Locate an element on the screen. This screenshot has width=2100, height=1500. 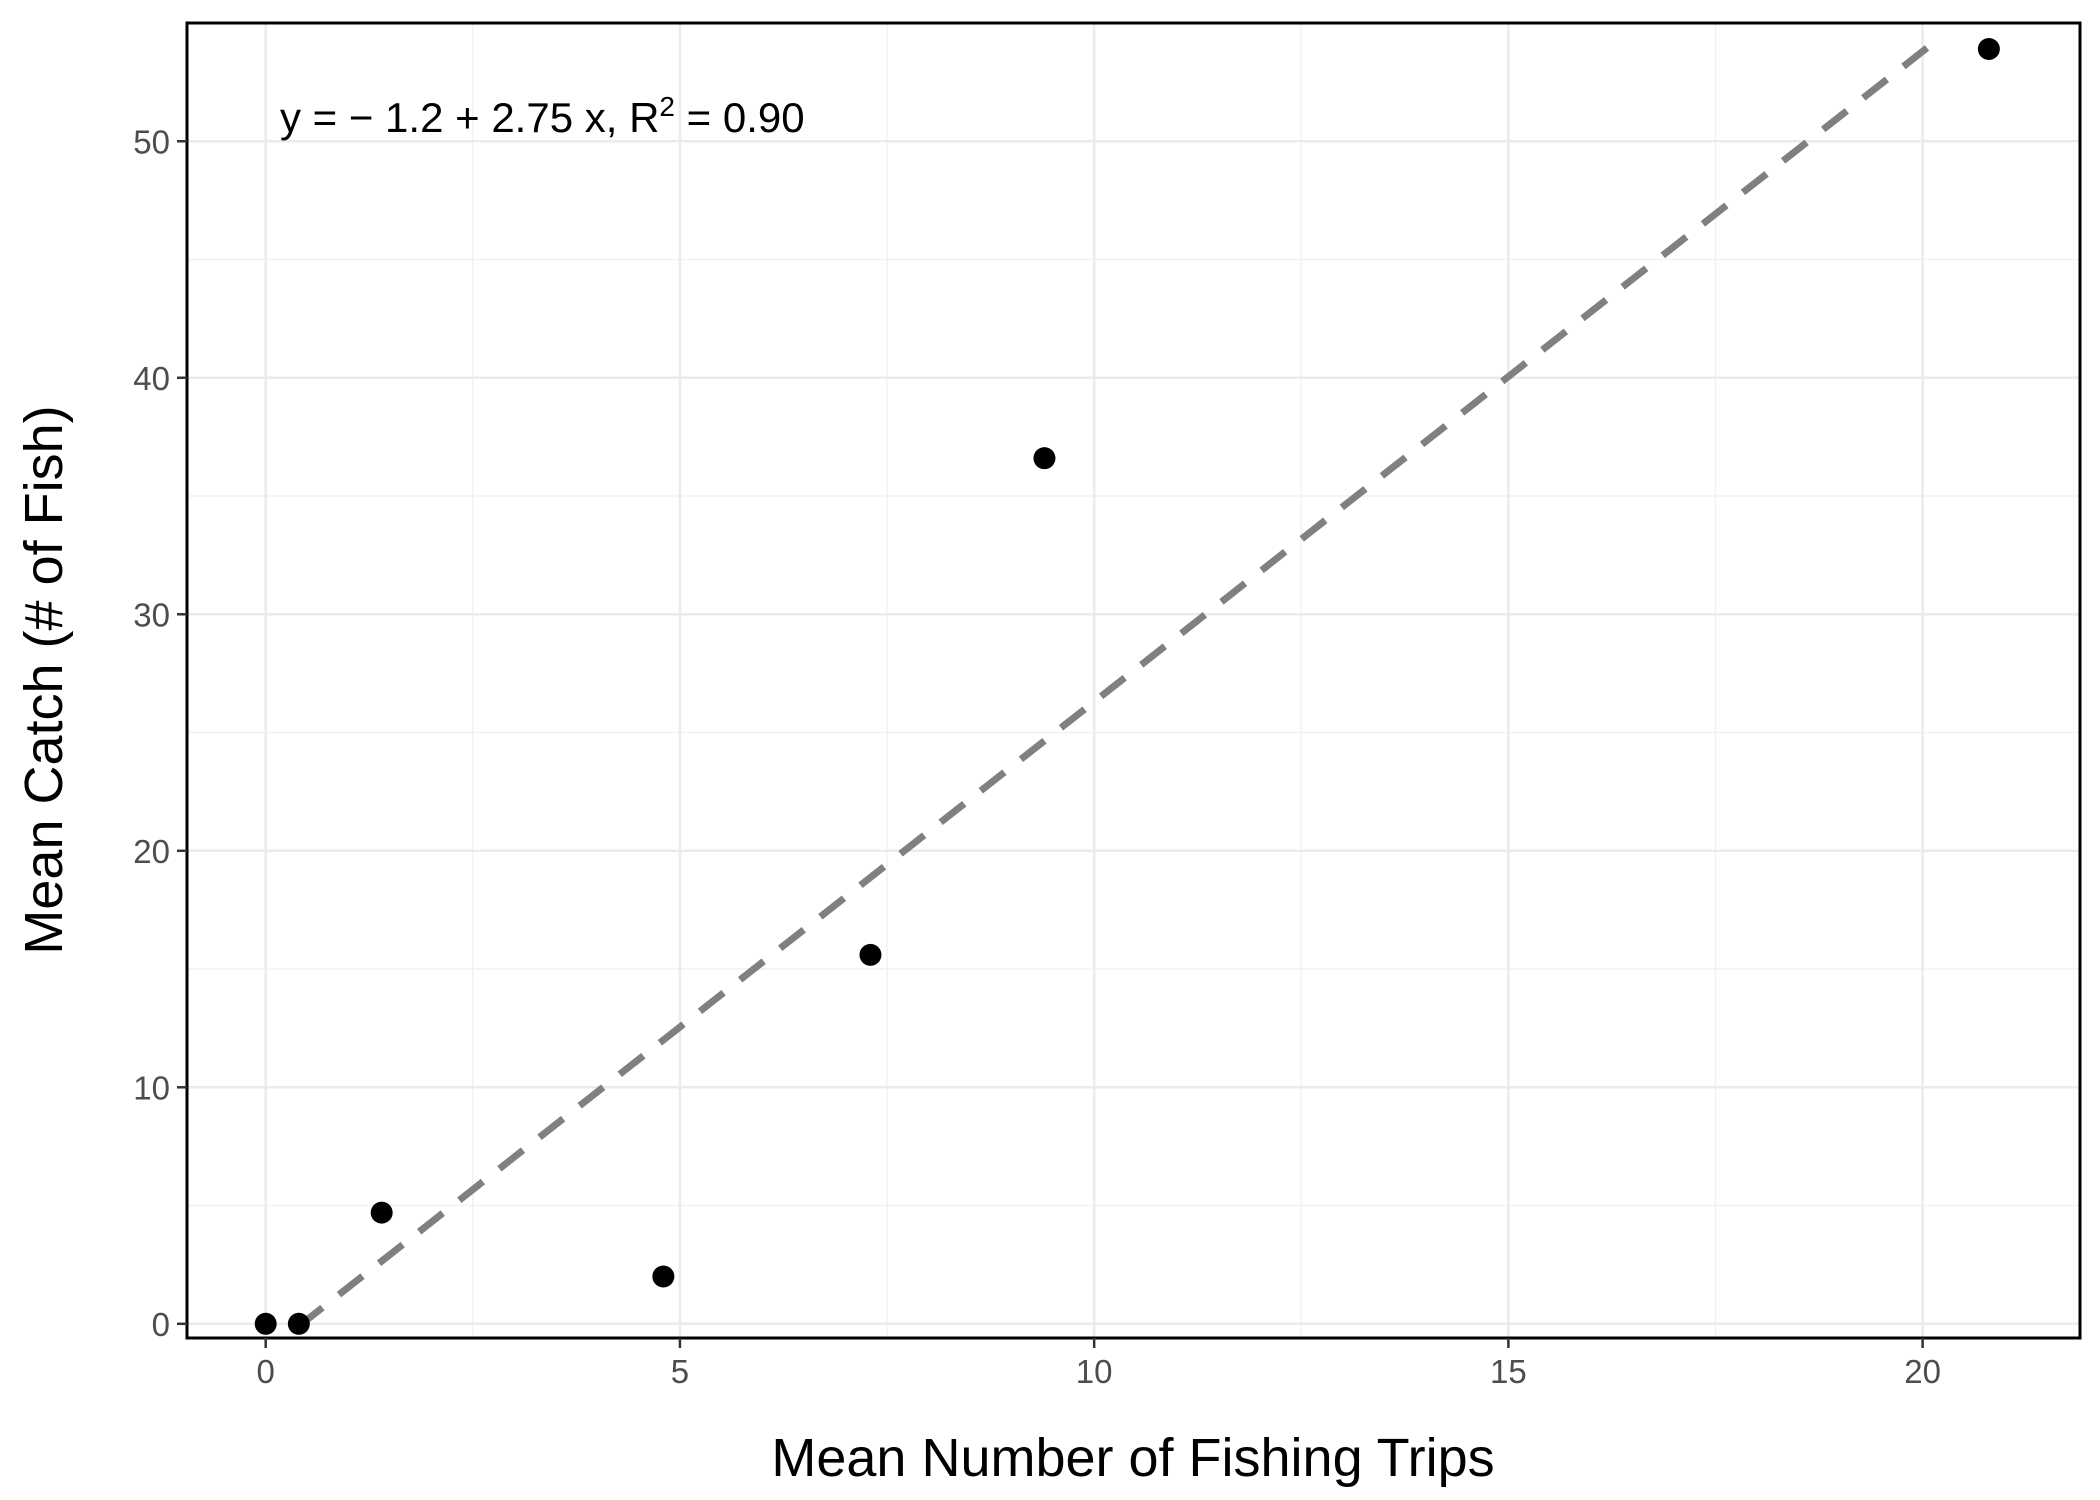
x-tick-label: 0 is located at coordinates (266, 1371).